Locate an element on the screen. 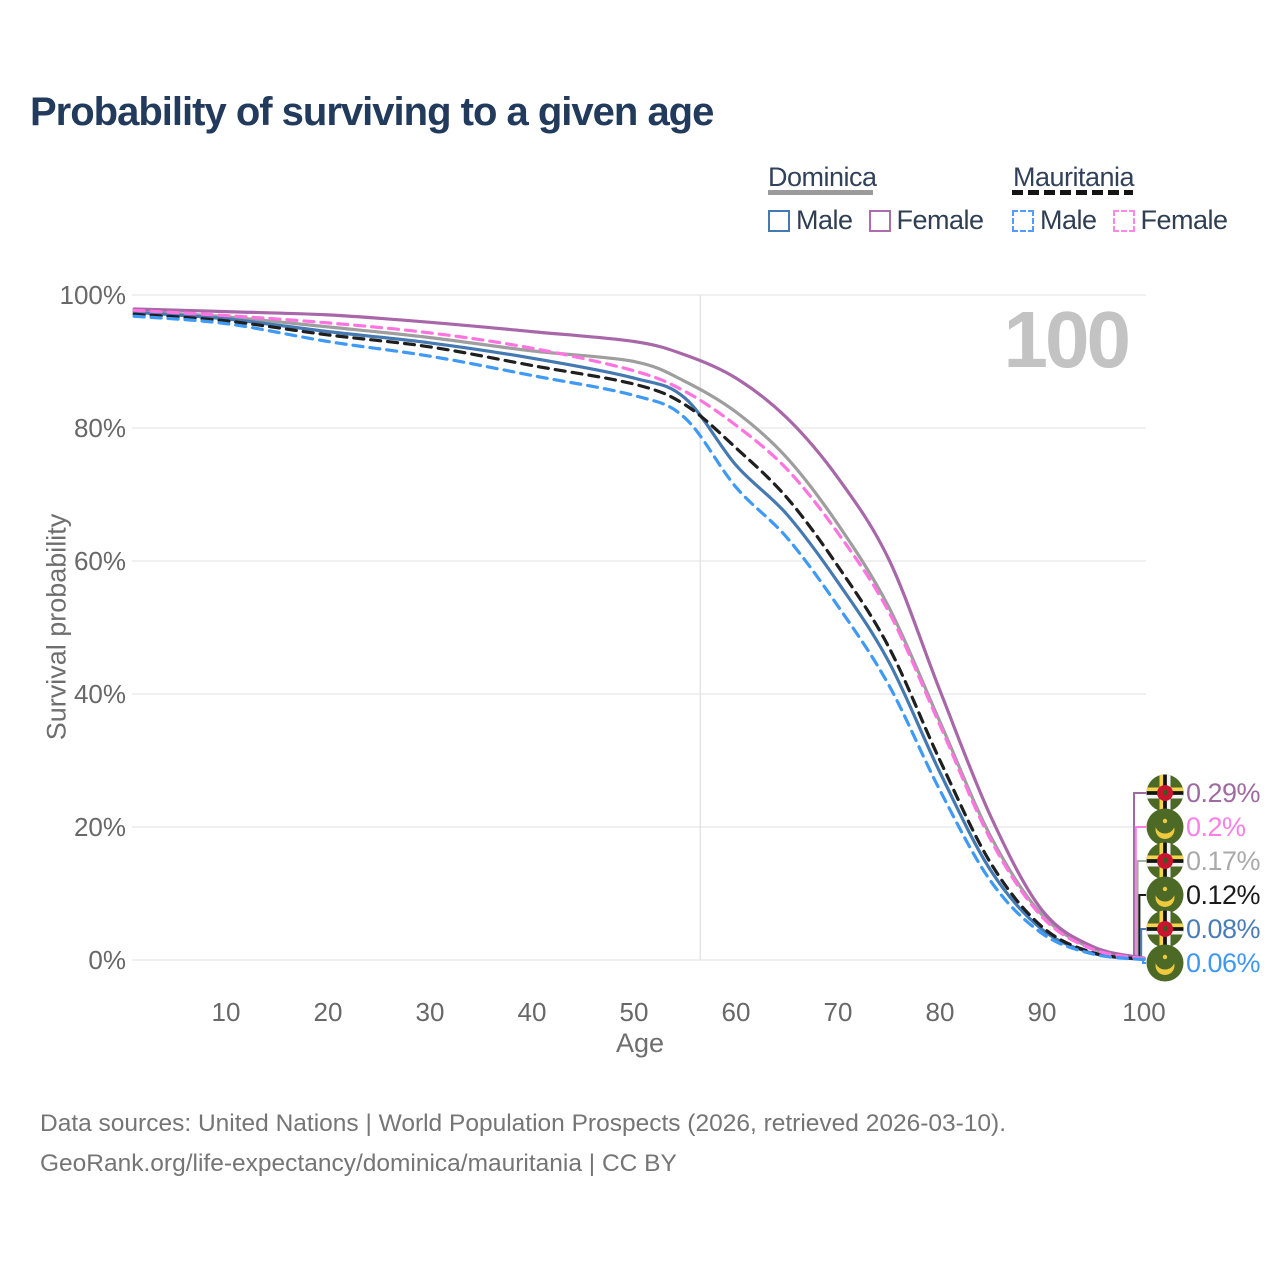 Image resolution: width=1280 pixels, height=1280 pixels. x-tick-50: 50 is located at coordinates (634, 1012).